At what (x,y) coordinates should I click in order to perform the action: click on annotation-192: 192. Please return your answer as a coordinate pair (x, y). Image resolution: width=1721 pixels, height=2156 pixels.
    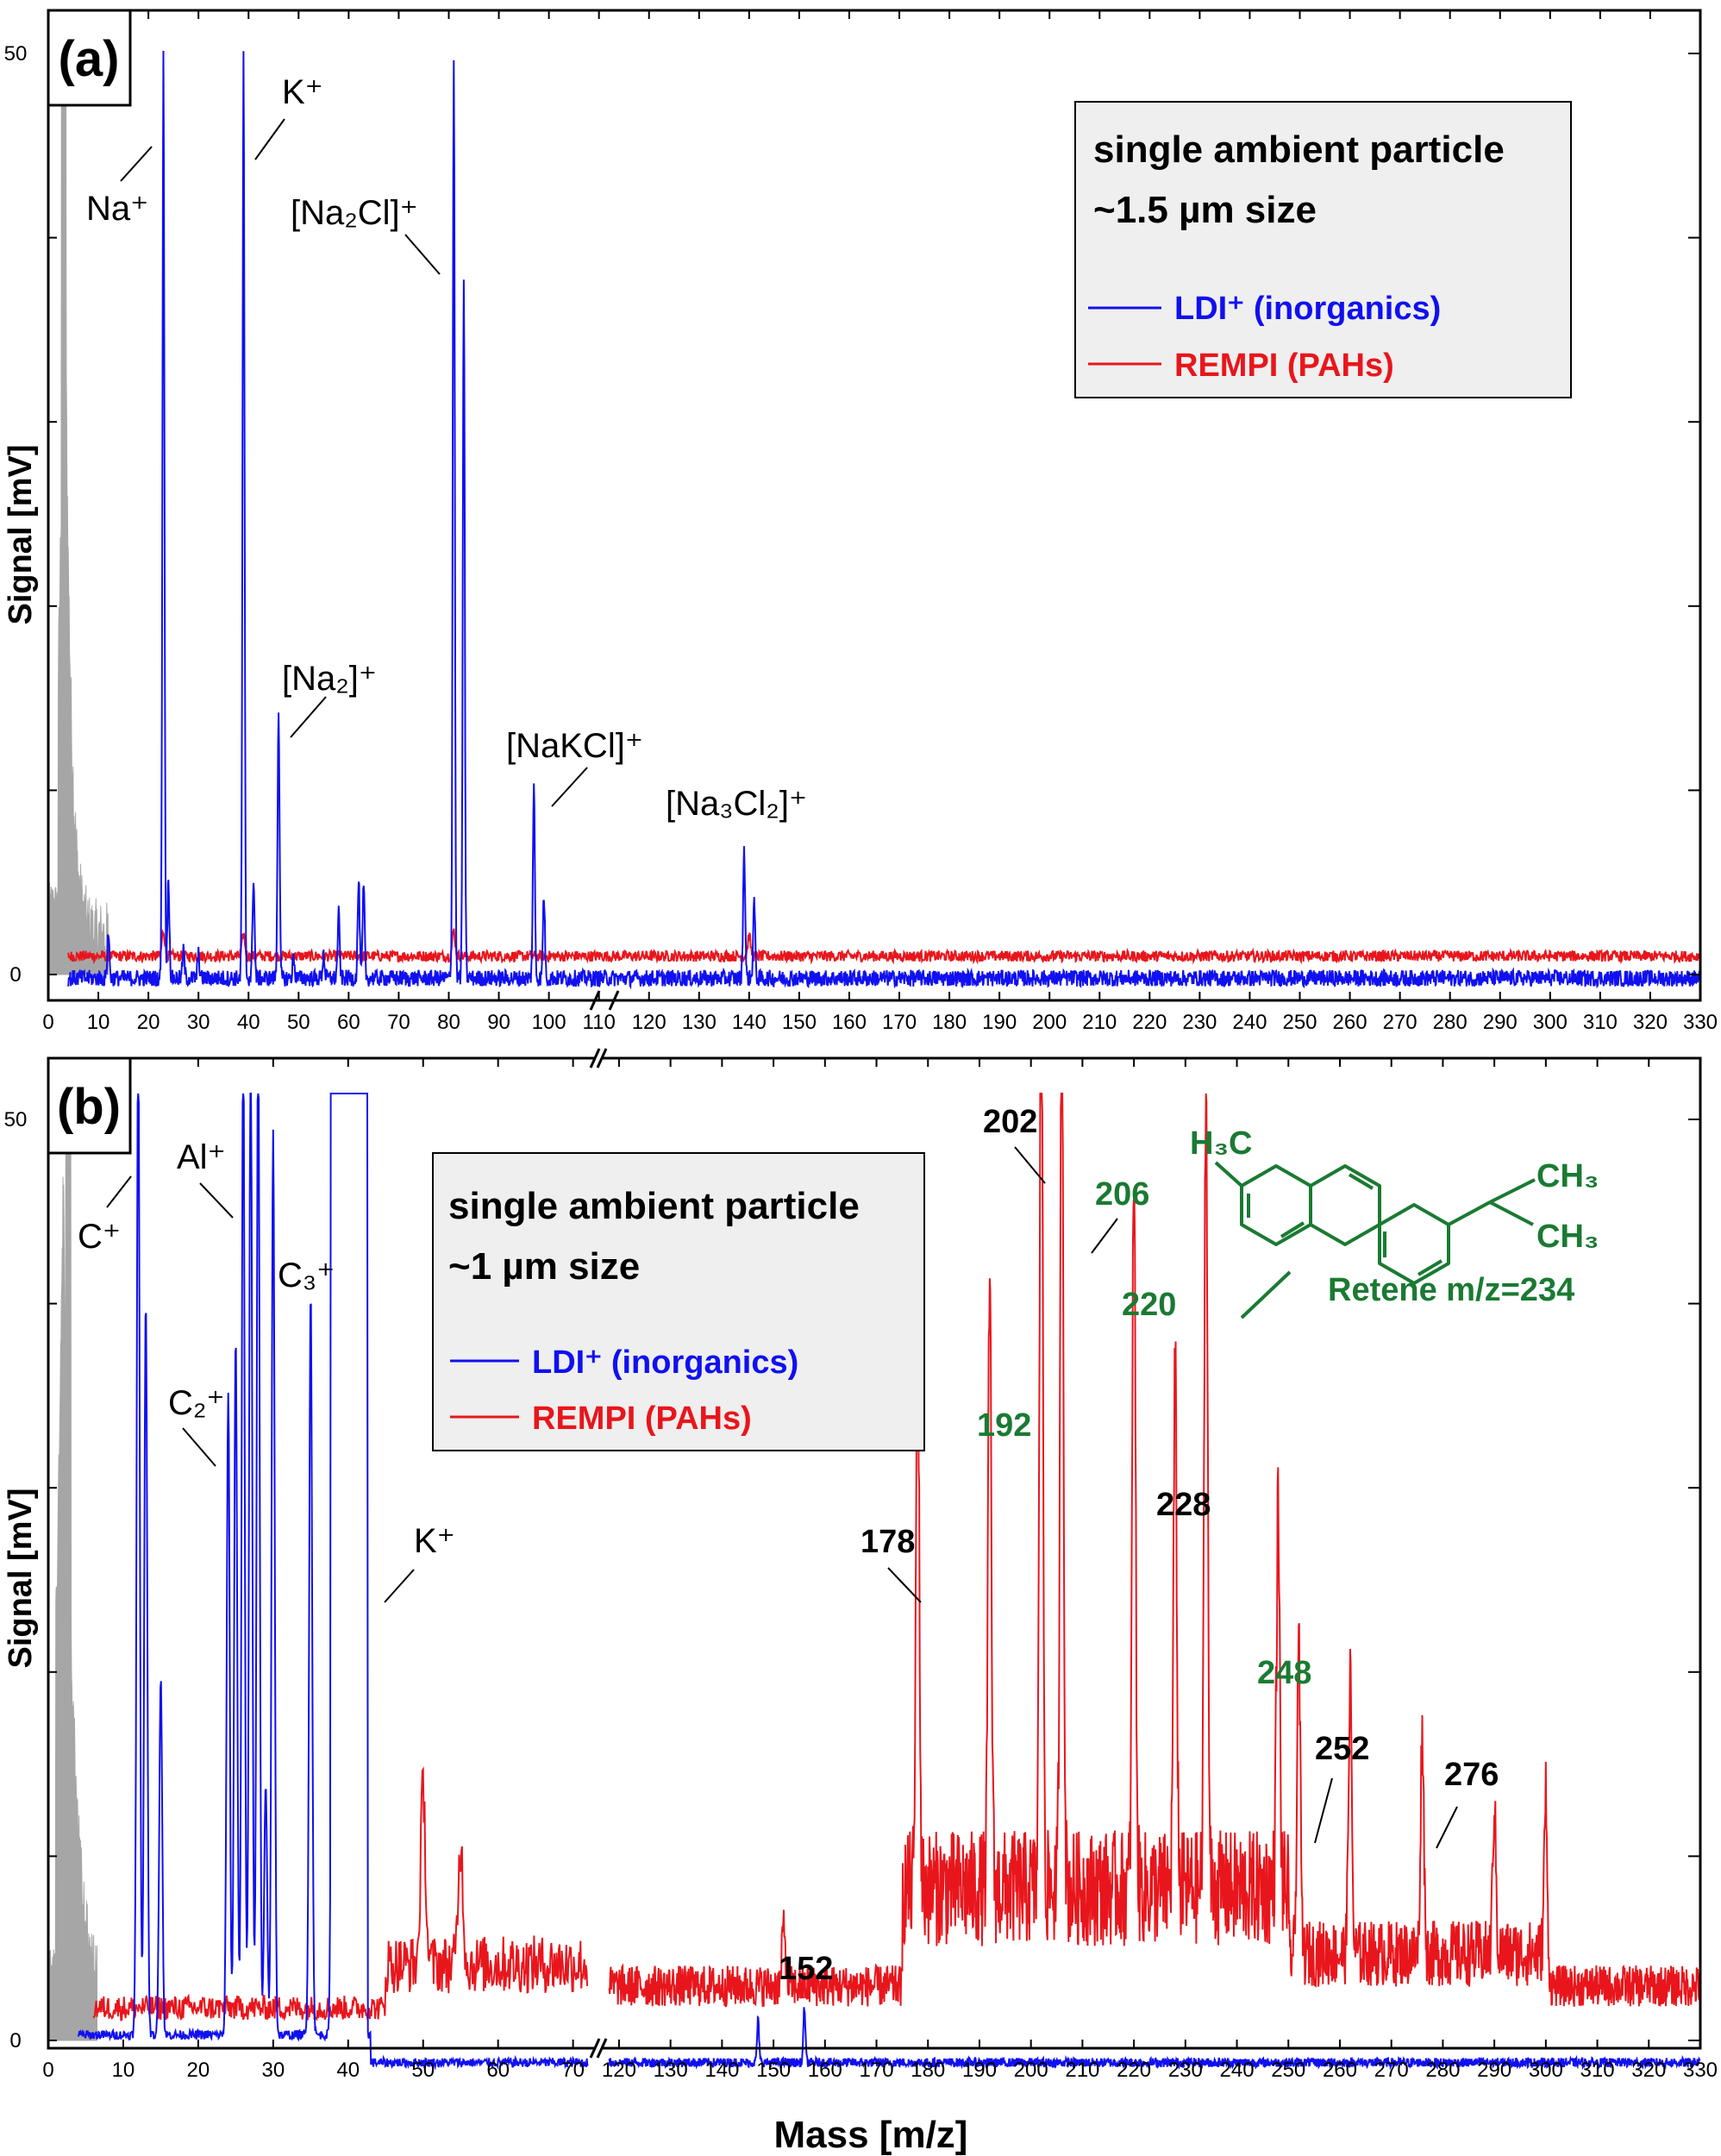
    Looking at the image, I should click on (1004, 1425).